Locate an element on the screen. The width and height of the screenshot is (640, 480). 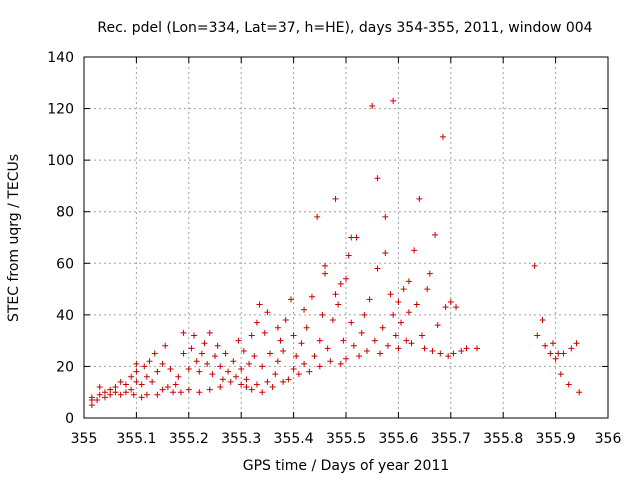
y-tick-label: 20 is located at coordinates (65, 367).